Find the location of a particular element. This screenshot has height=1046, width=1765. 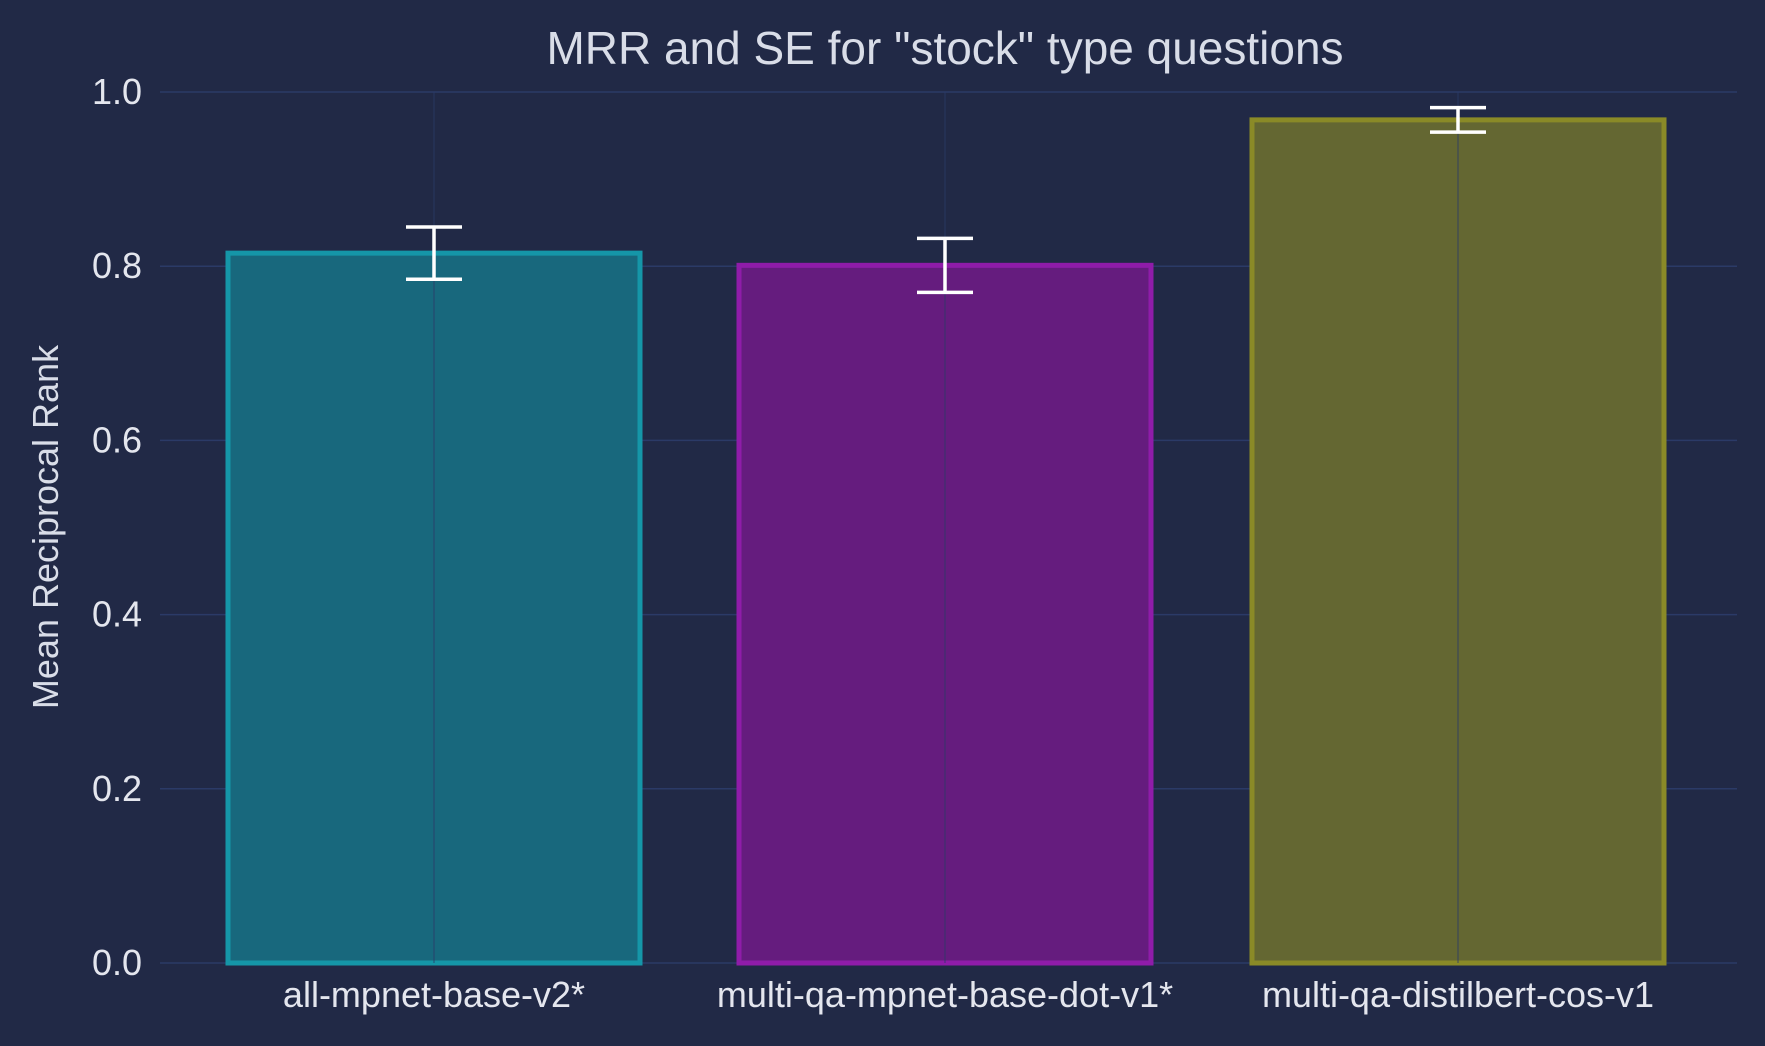

y-tick-label: 0.8 is located at coordinates (117, 265).